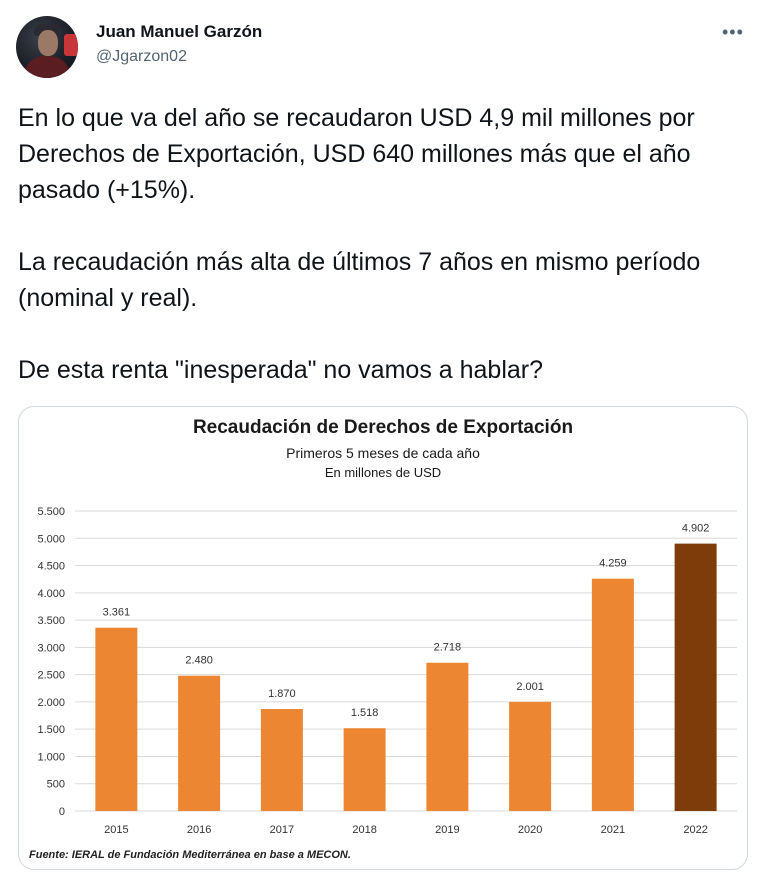 The width and height of the screenshot is (768, 885). Describe the element at coordinates (51, 648) in the screenshot. I see `y-tick-label: 3.000` at that location.